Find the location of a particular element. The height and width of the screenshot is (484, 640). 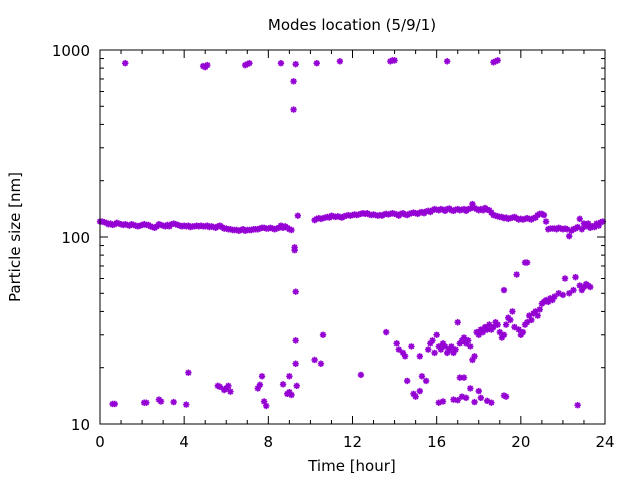

y-axis-label: Particle size [nm] is located at coordinates (15, 237).